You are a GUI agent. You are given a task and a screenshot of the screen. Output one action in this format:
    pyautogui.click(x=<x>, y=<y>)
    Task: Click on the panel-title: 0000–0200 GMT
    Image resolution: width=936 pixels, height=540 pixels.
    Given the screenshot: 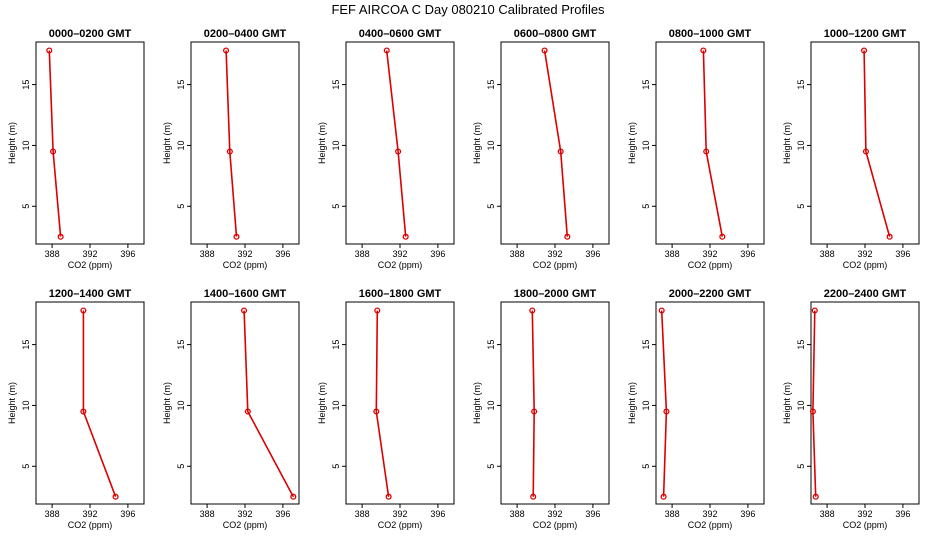 What is the action you would take?
    pyautogui.click(x=90, y=34)
    